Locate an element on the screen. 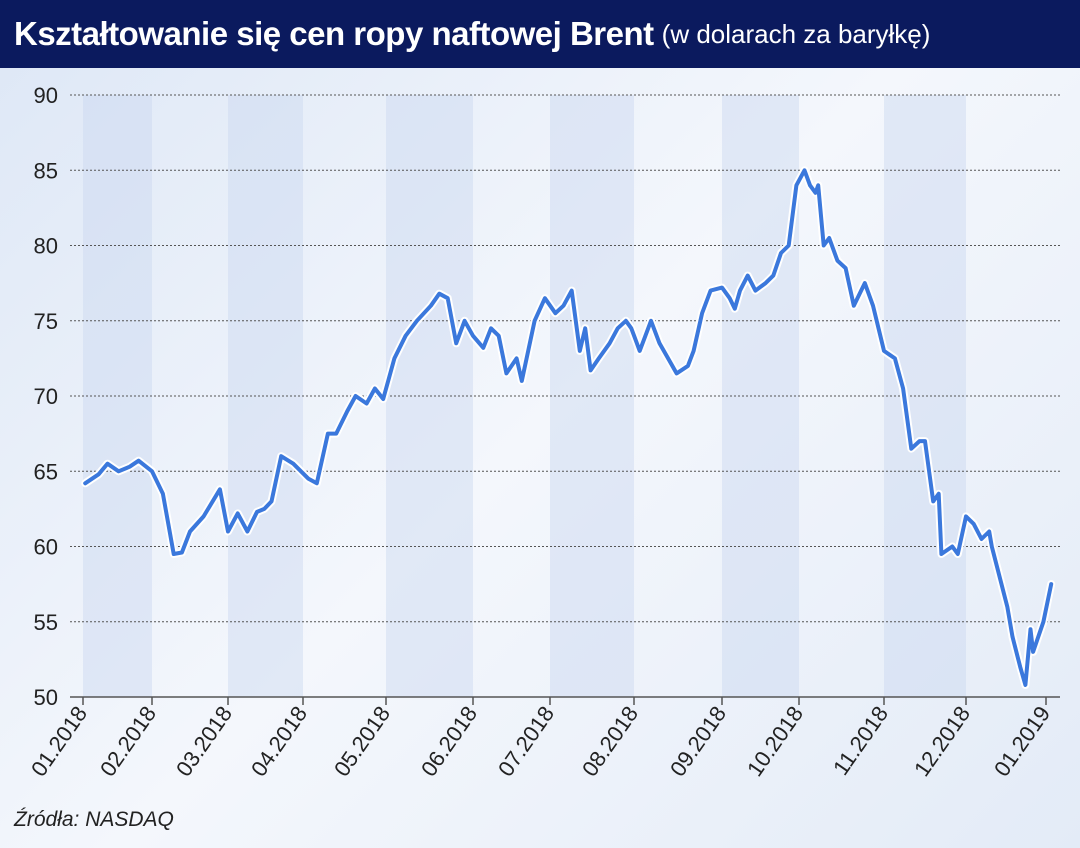 This screenshot has width=1080, height=848. y-tick-label: 60 is located at coordinates (46, 547).